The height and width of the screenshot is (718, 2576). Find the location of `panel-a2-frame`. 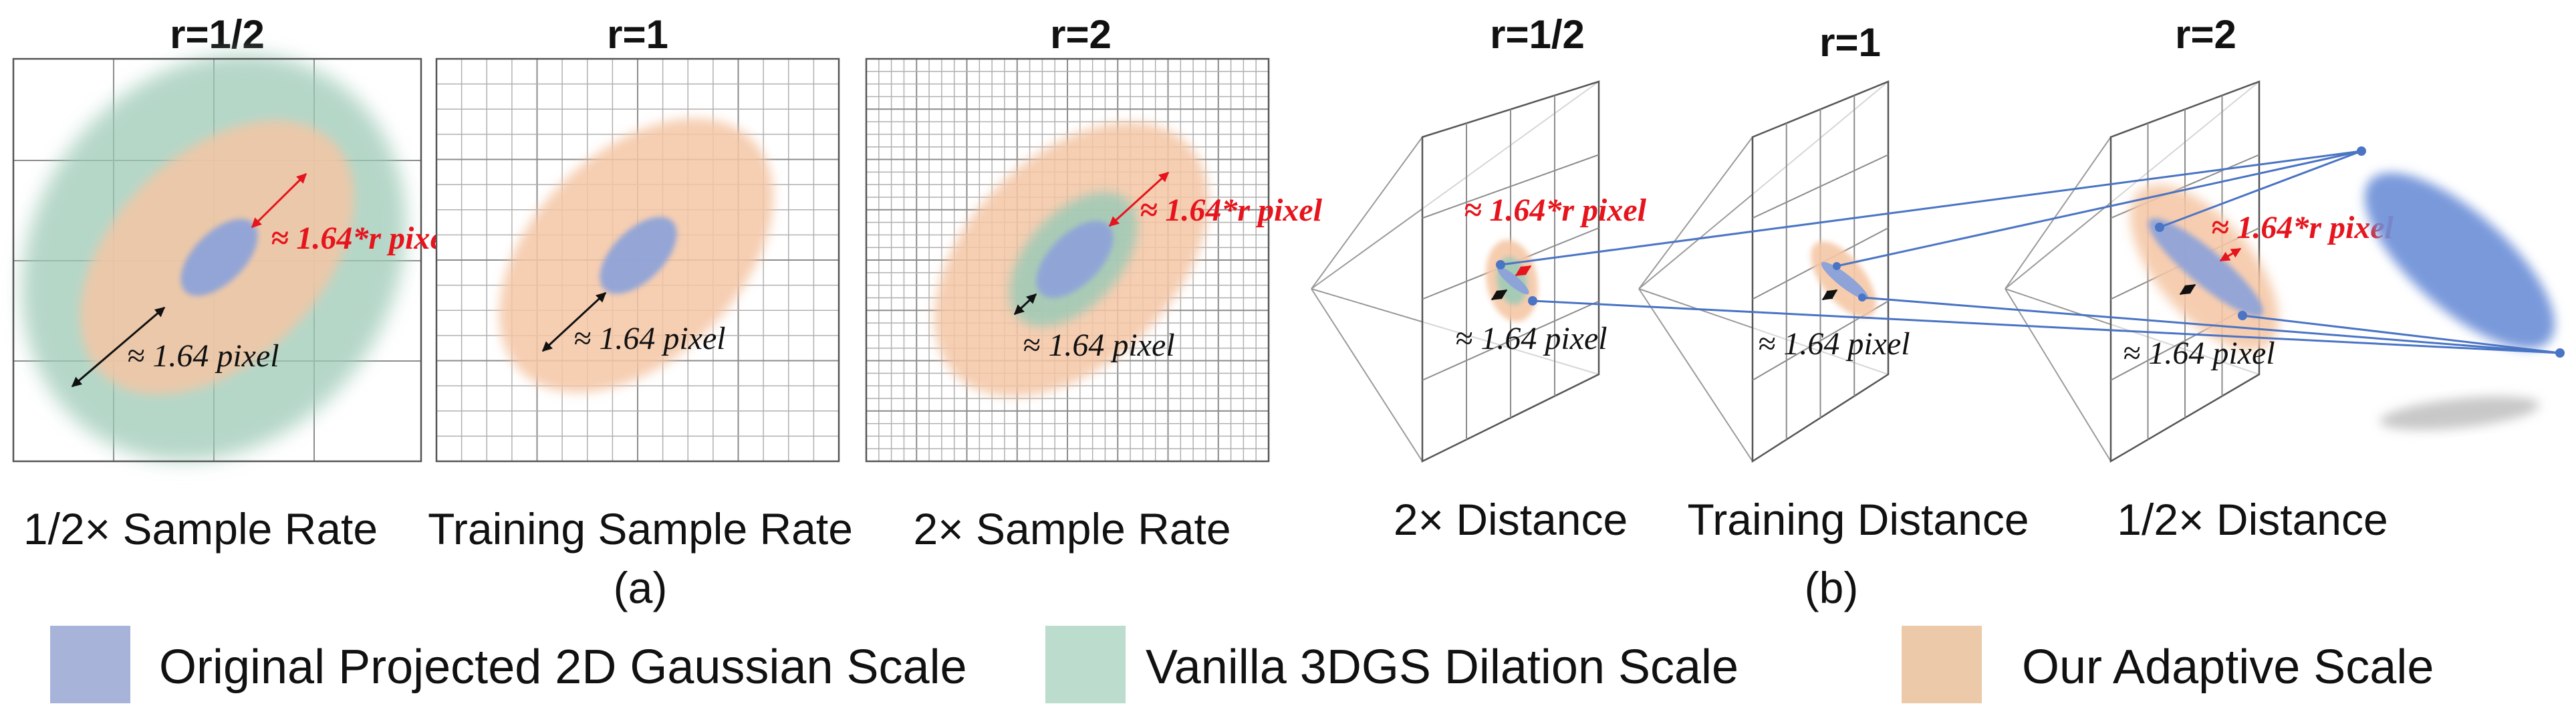

panel-a2-frame is located at coordinates (637, 260).